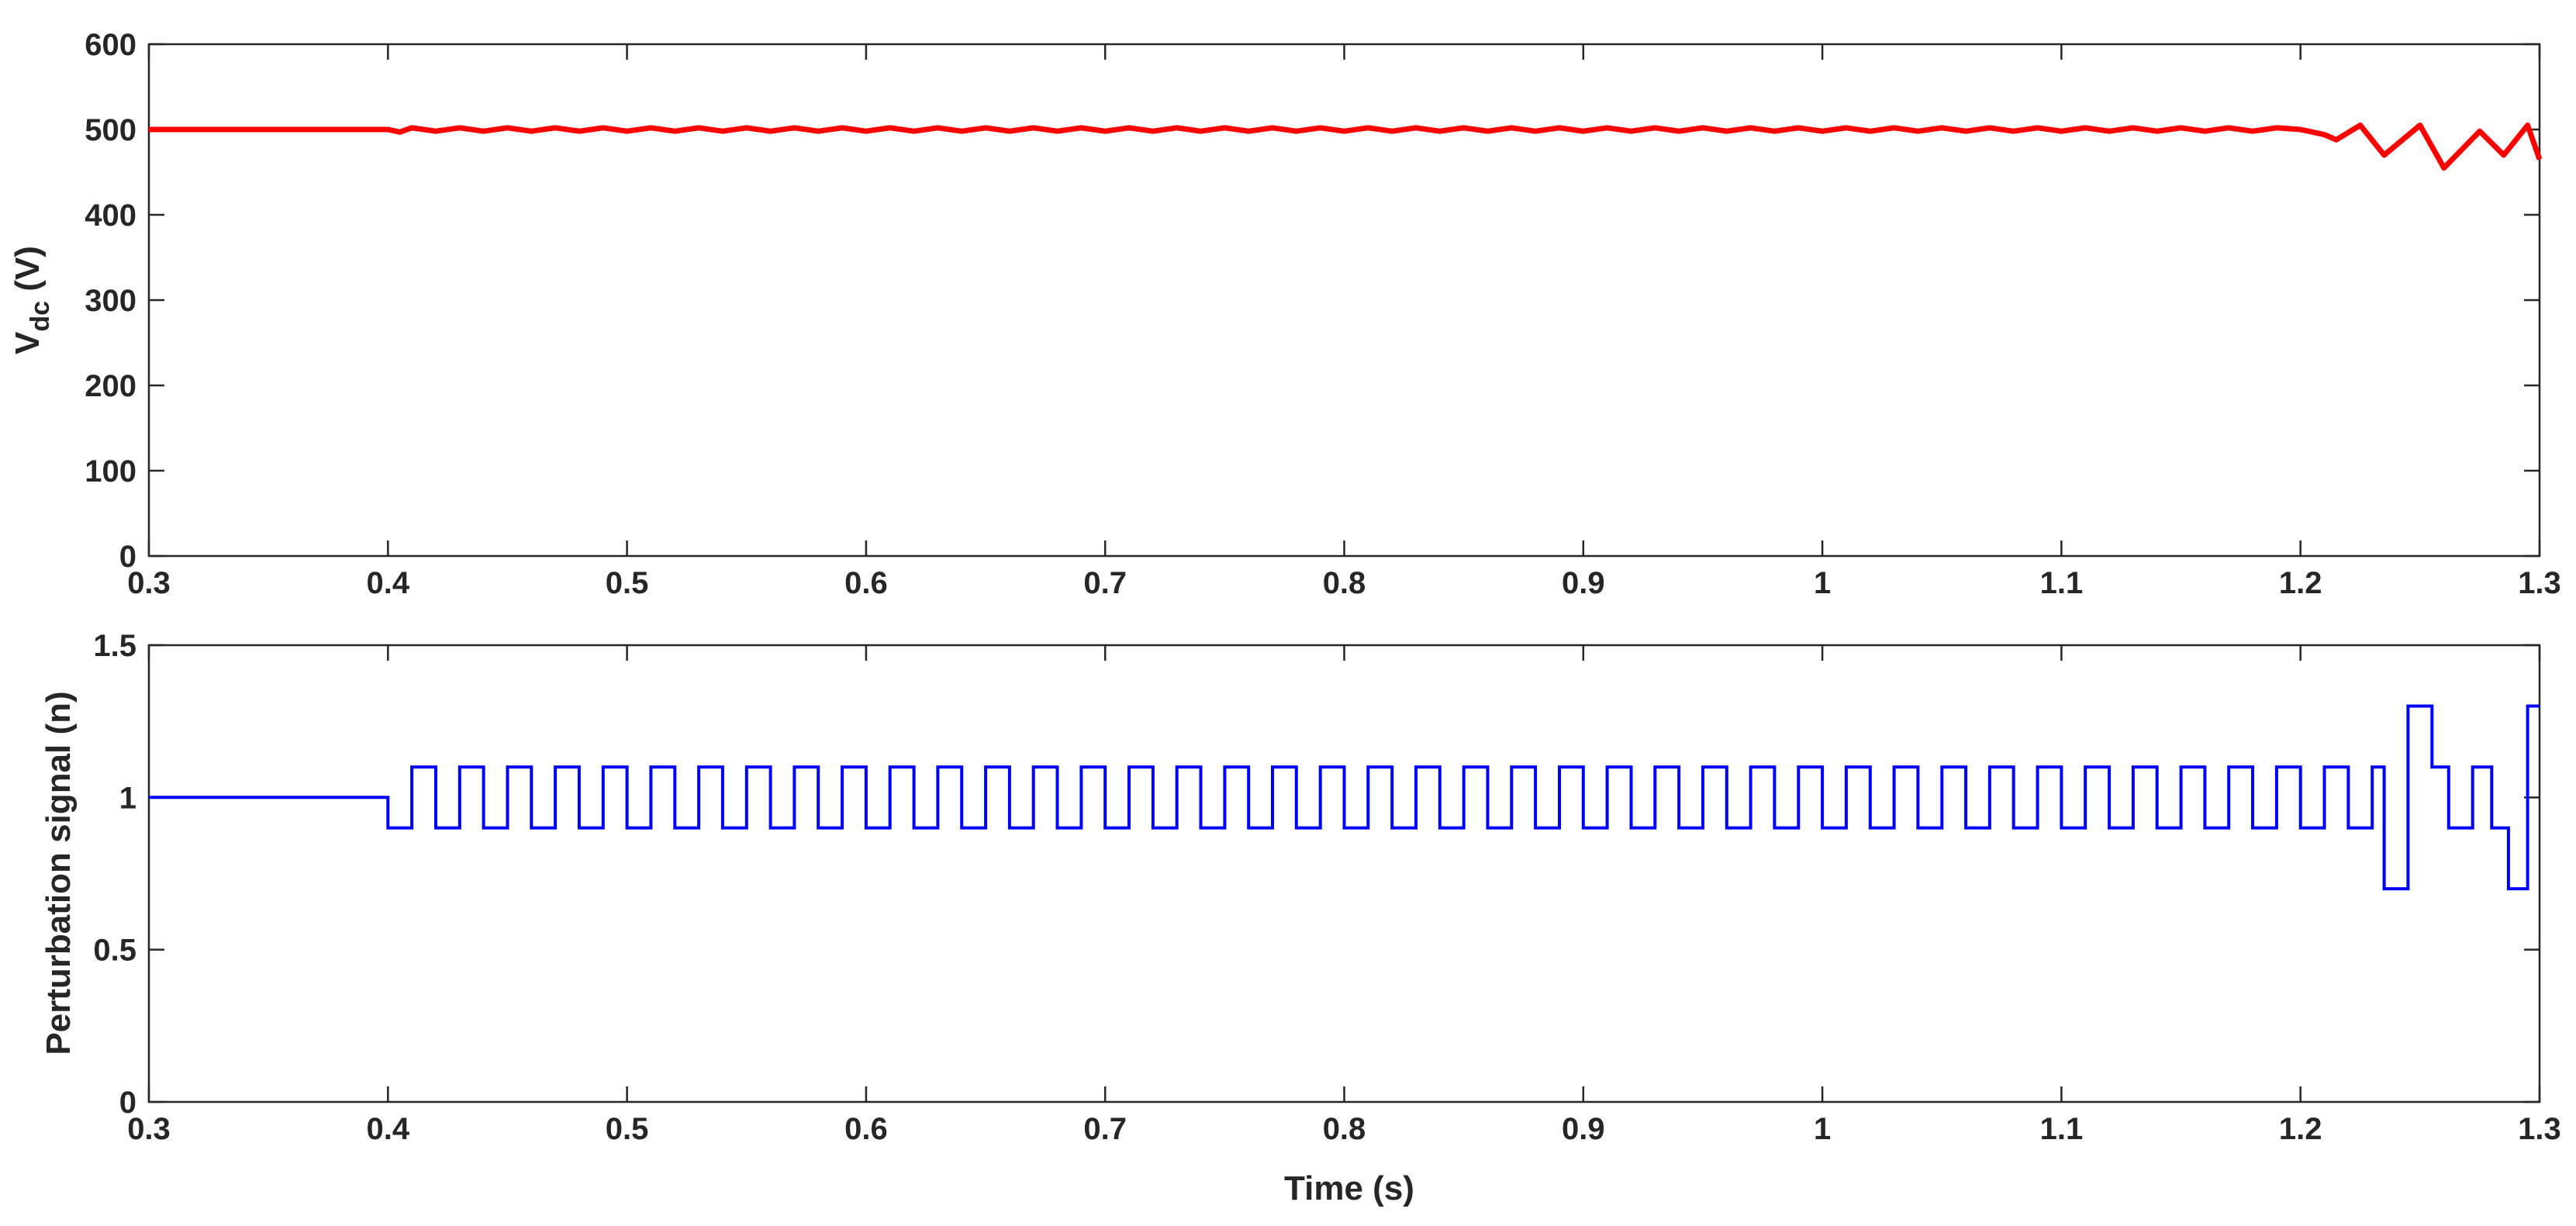 The width and height of the screenshot is (2576, 1226). Describe the element at coordinates (866, 1129) in the screenshot. I see `perturbation-x-tick-label: 0.6` at that location.